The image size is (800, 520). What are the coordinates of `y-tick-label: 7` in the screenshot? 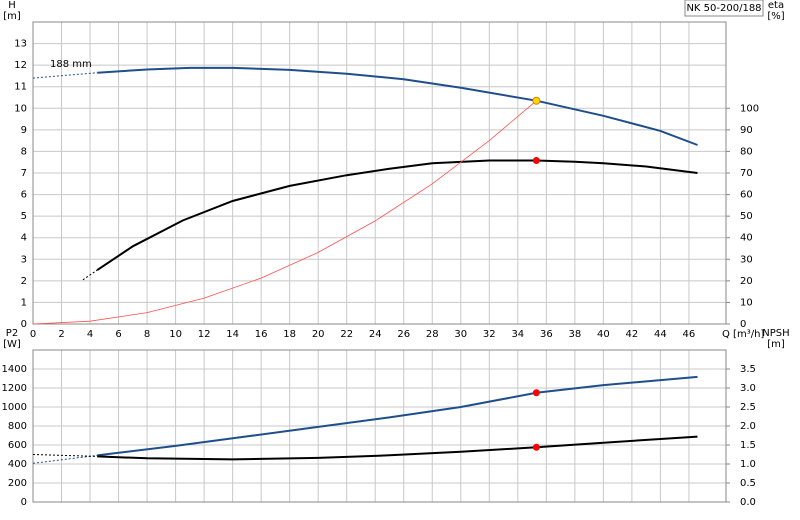 It's located at (24, 173).